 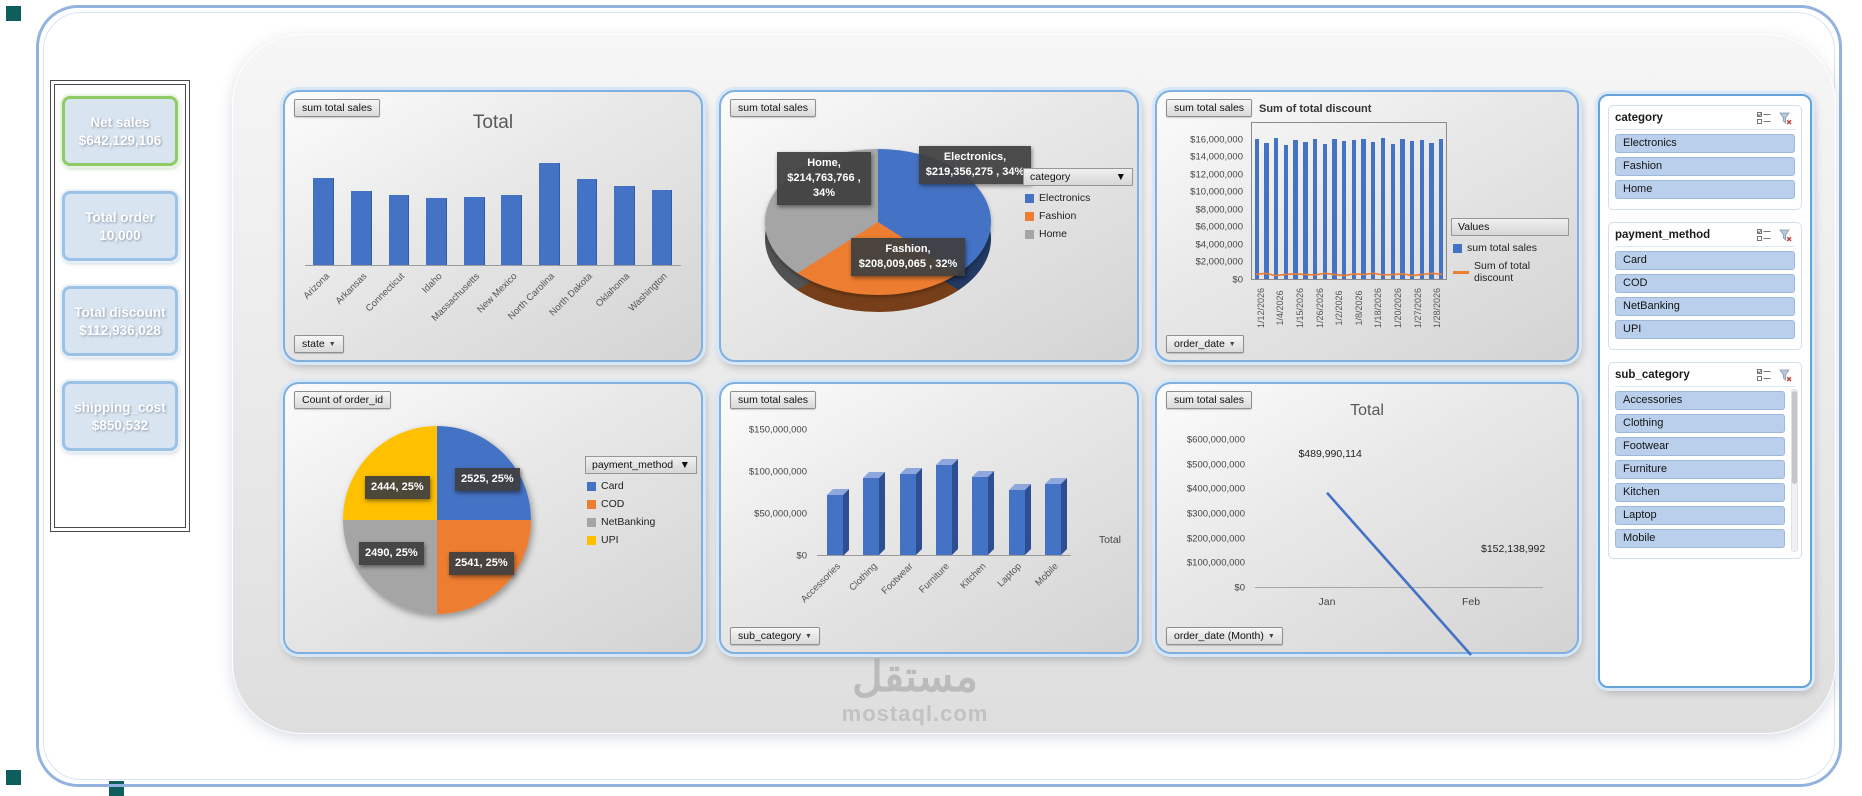 I want to click on bar-arizona, so click(x=324, y=221).